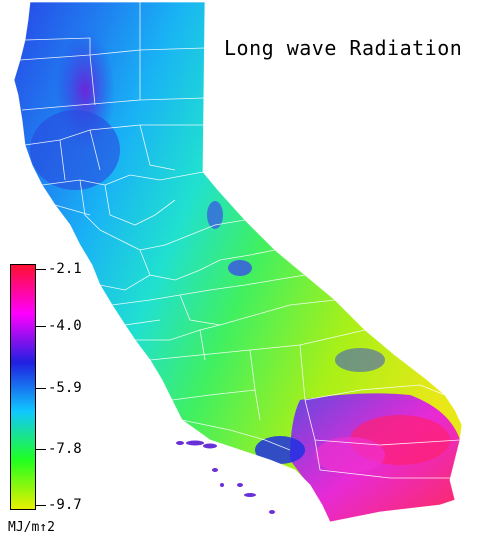  Describe the element at coordinates (225, 477) in the screenshot. I see `channel-islands` at that location.